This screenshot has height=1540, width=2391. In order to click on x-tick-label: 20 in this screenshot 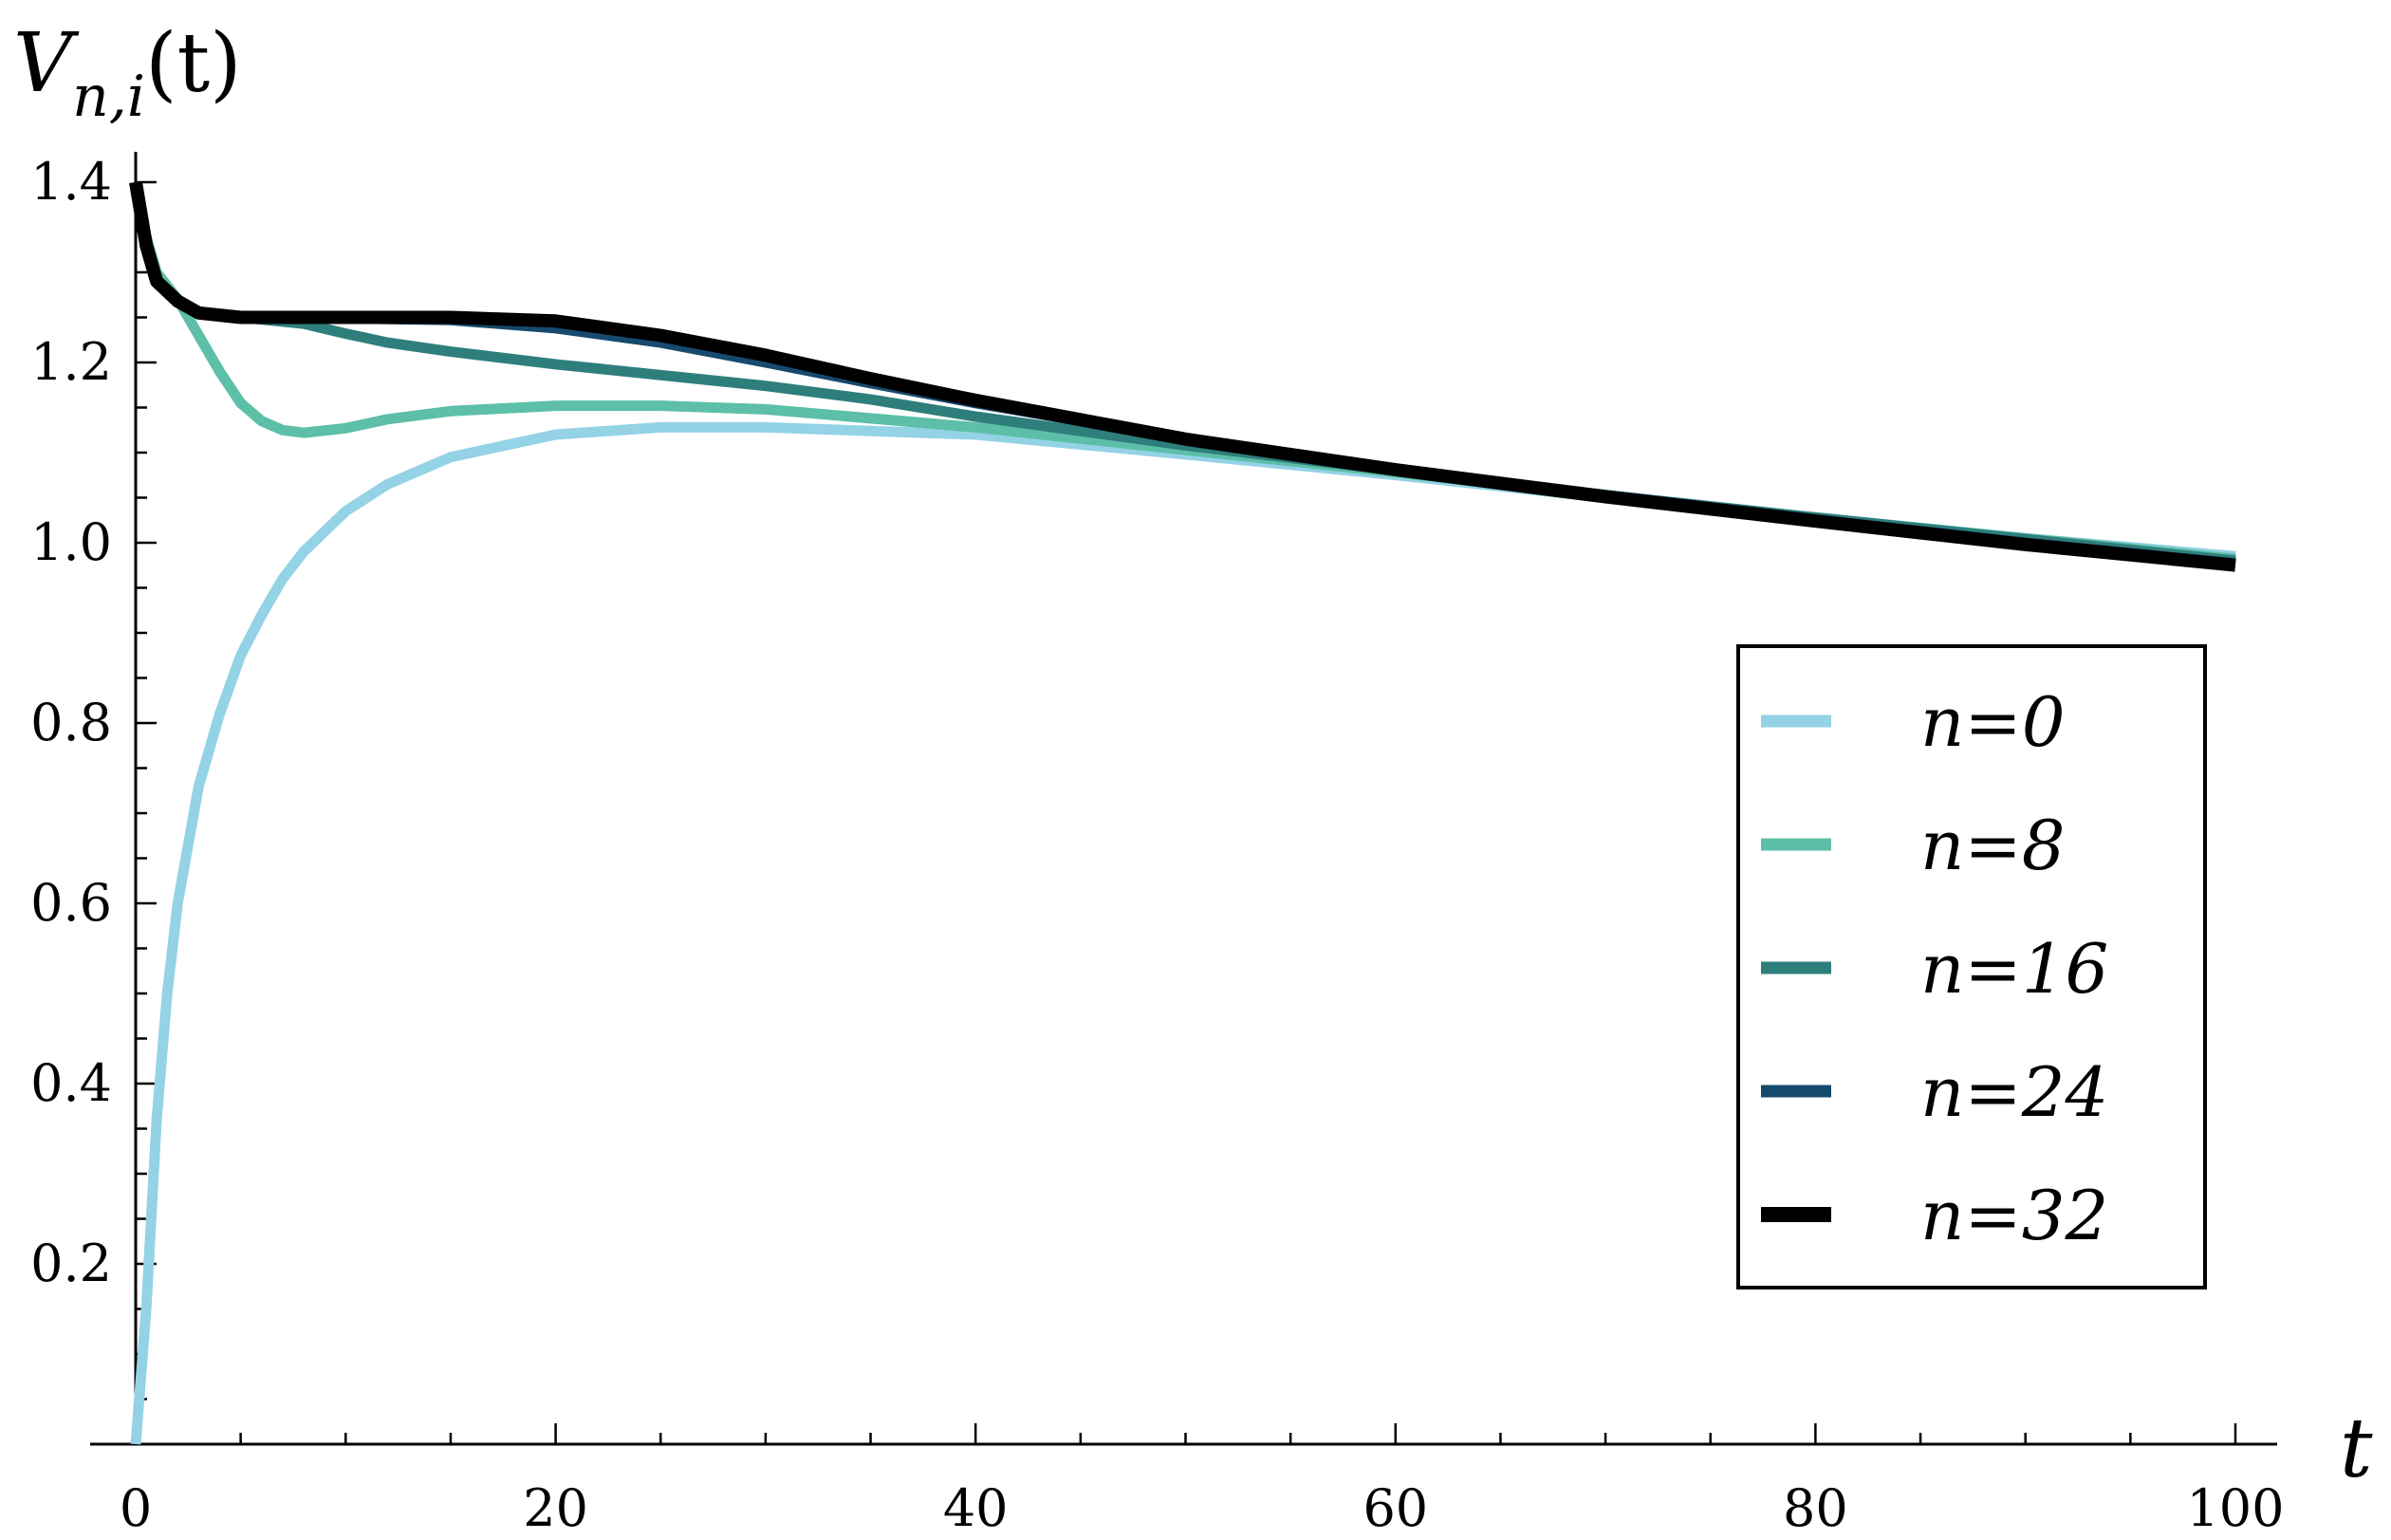, I will do `click(555, 1508)`.